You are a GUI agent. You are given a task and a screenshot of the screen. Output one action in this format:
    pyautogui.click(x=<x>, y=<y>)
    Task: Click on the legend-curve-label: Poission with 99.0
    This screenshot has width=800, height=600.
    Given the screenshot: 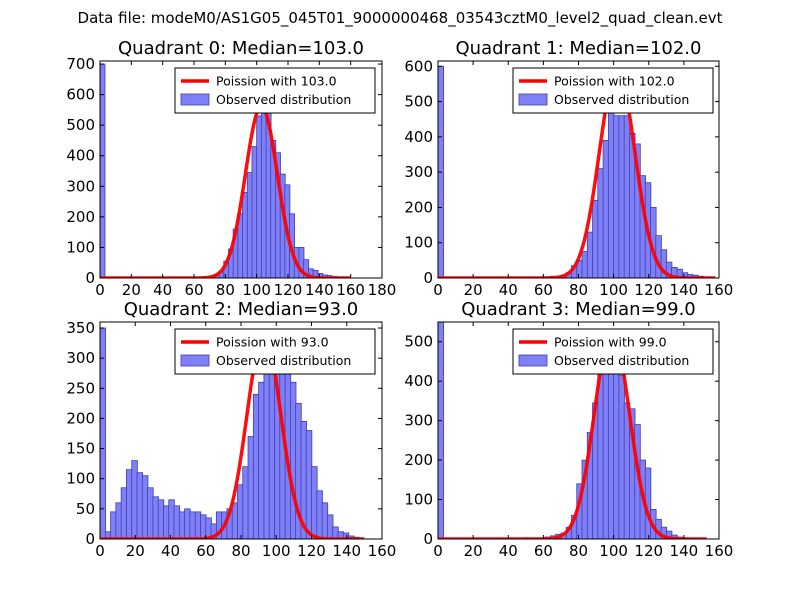 What is the action you would take?
    pyautogui.click(x=610, y=342)
    